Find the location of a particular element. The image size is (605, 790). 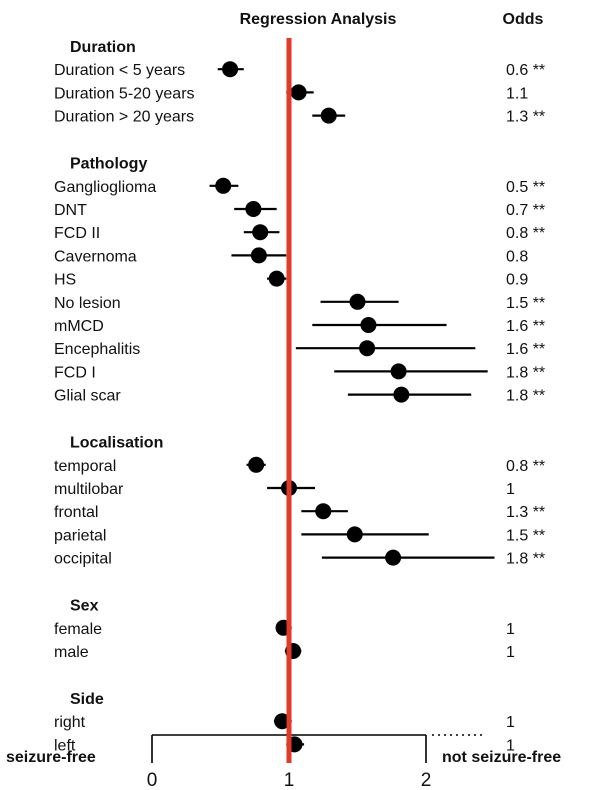

chart-title: Regression Analysis is located at coordinates (318, 19).